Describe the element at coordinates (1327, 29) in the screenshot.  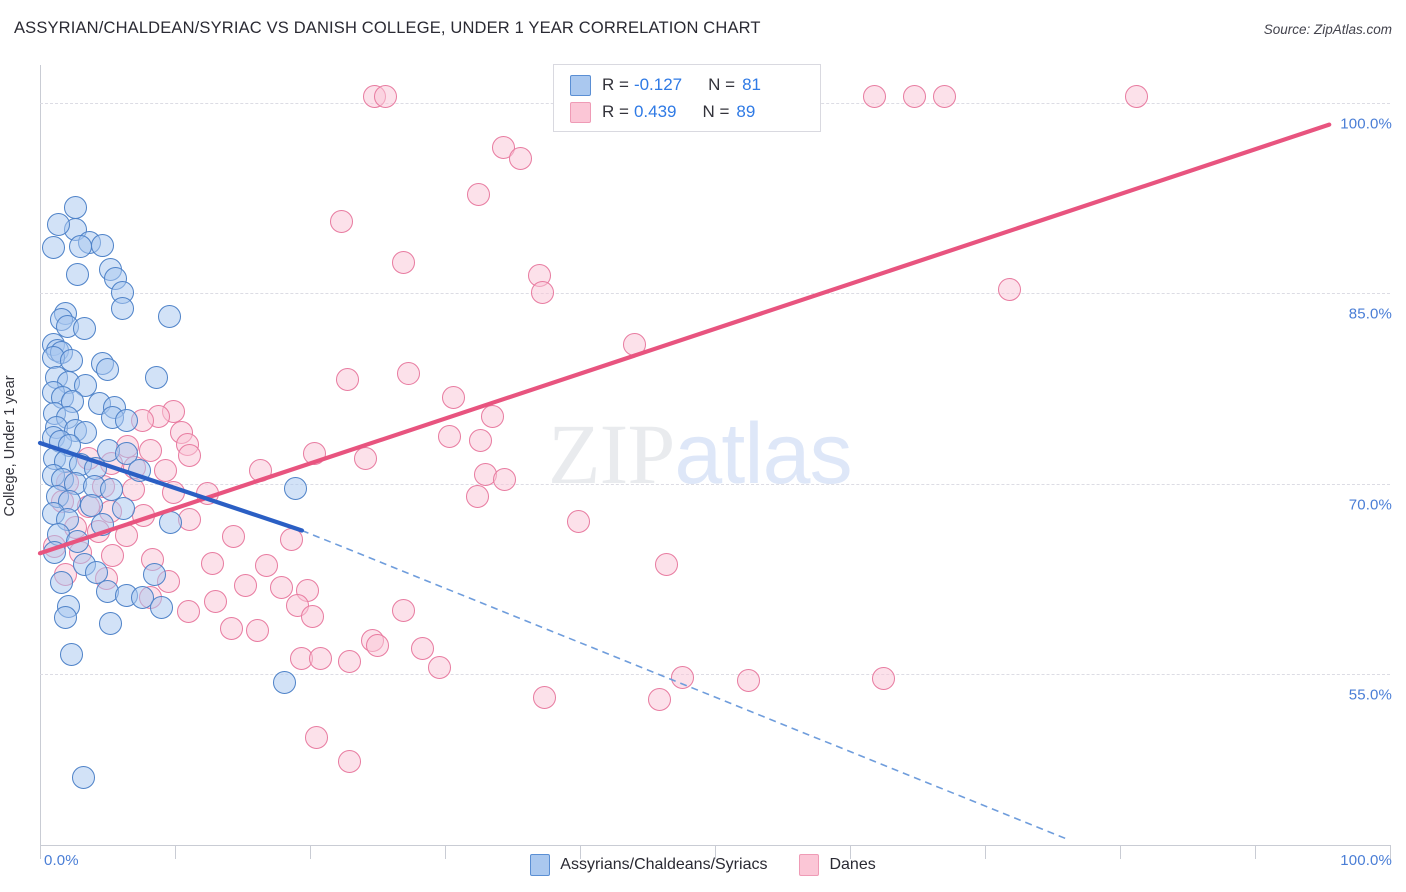
I see `source-citation: Source: ZipAtlas.com` at that location.